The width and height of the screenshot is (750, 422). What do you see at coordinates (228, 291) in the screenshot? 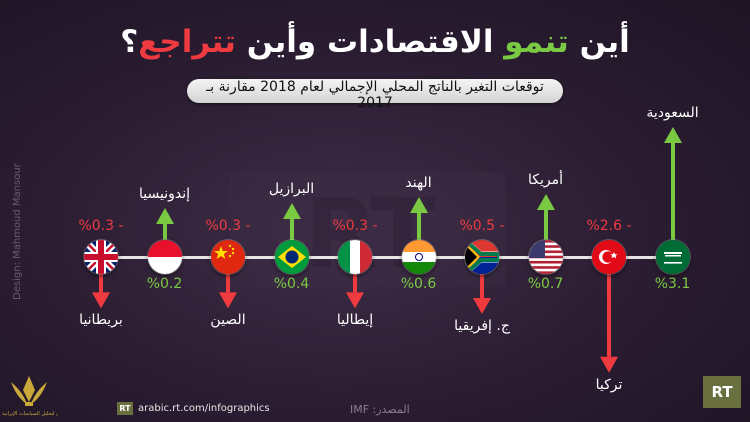
I see `arrow-china` at bounding box center [228, 291].